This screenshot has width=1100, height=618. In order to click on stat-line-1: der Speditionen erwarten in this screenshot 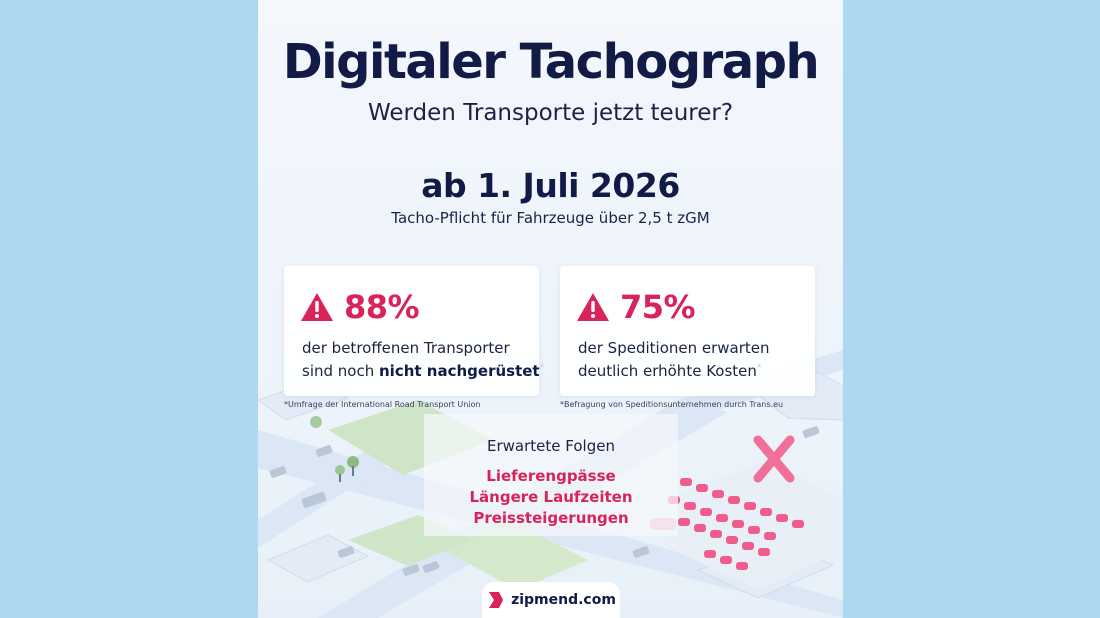, I will do `click(674, 348)`.